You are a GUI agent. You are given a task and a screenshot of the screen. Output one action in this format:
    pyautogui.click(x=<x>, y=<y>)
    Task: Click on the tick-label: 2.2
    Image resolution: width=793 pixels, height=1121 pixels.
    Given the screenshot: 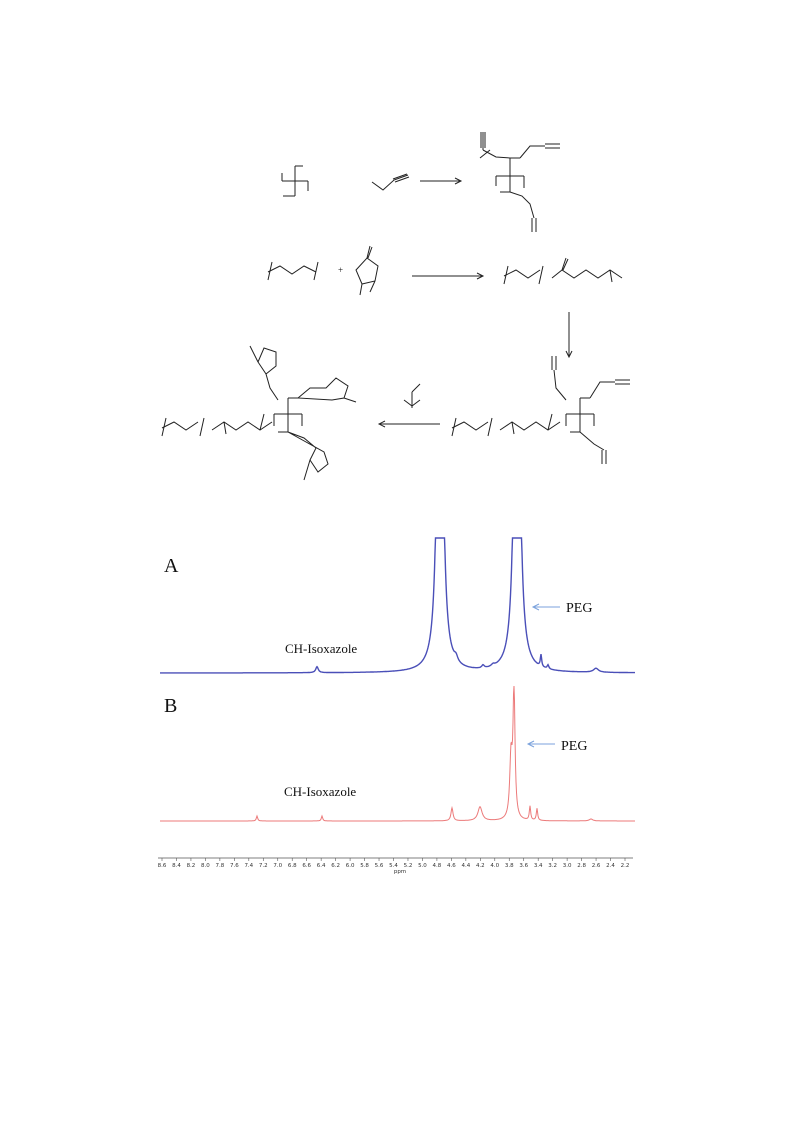 What is the action you would take?
    pyautogui.click(x=625, y=866)
    